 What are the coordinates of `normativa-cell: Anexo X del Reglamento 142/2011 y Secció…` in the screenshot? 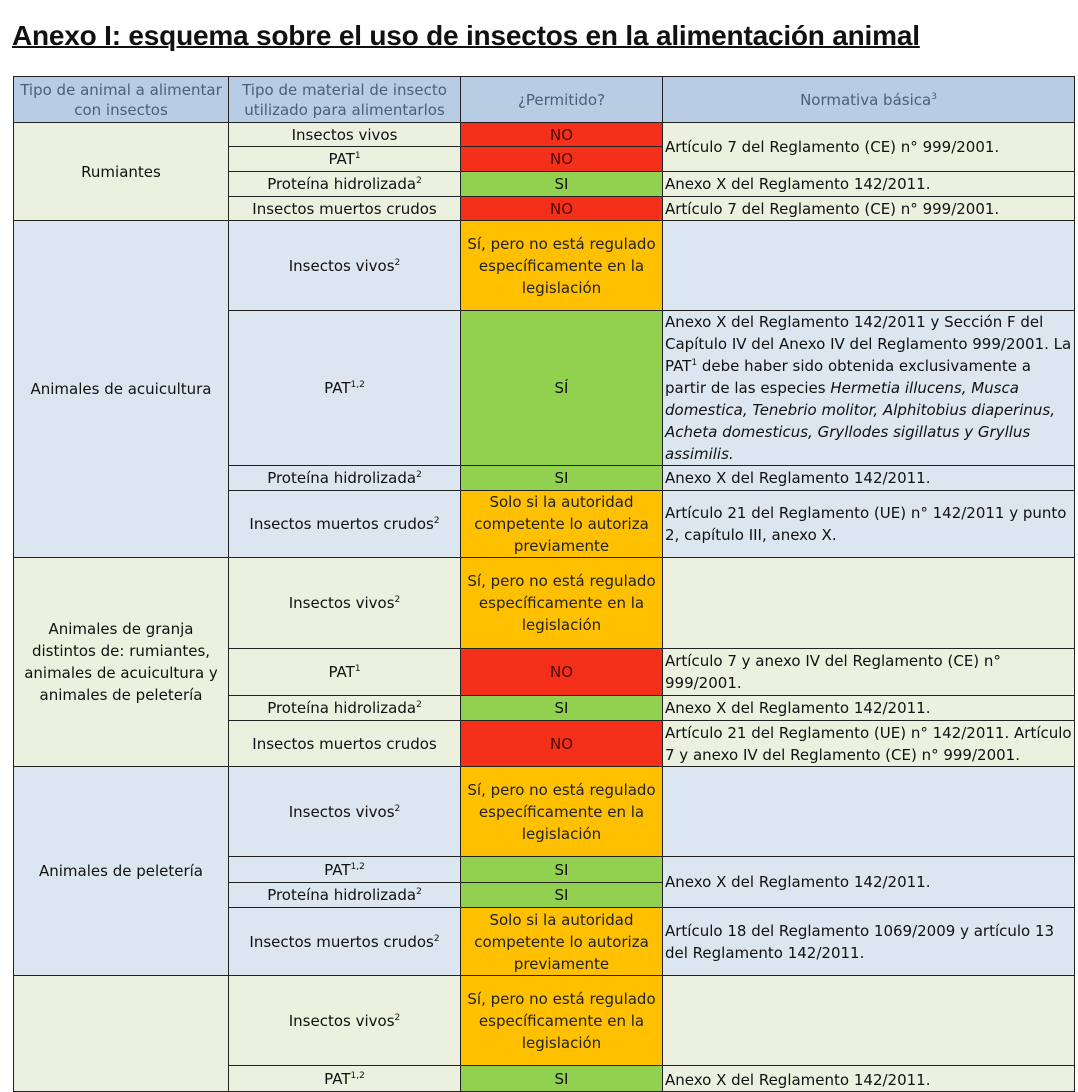 It's located at (868, 388).